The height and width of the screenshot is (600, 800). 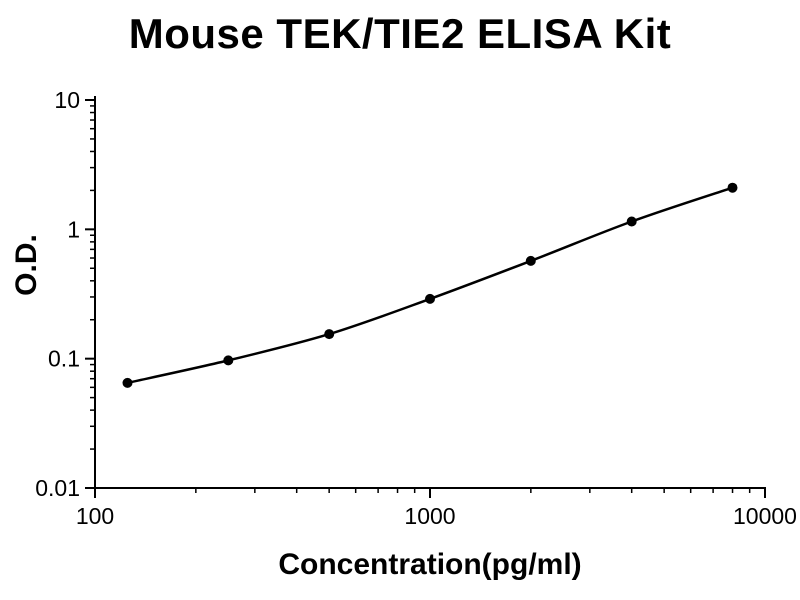 I want to click on x-tick-label: 100, so click(x=95, y=516).